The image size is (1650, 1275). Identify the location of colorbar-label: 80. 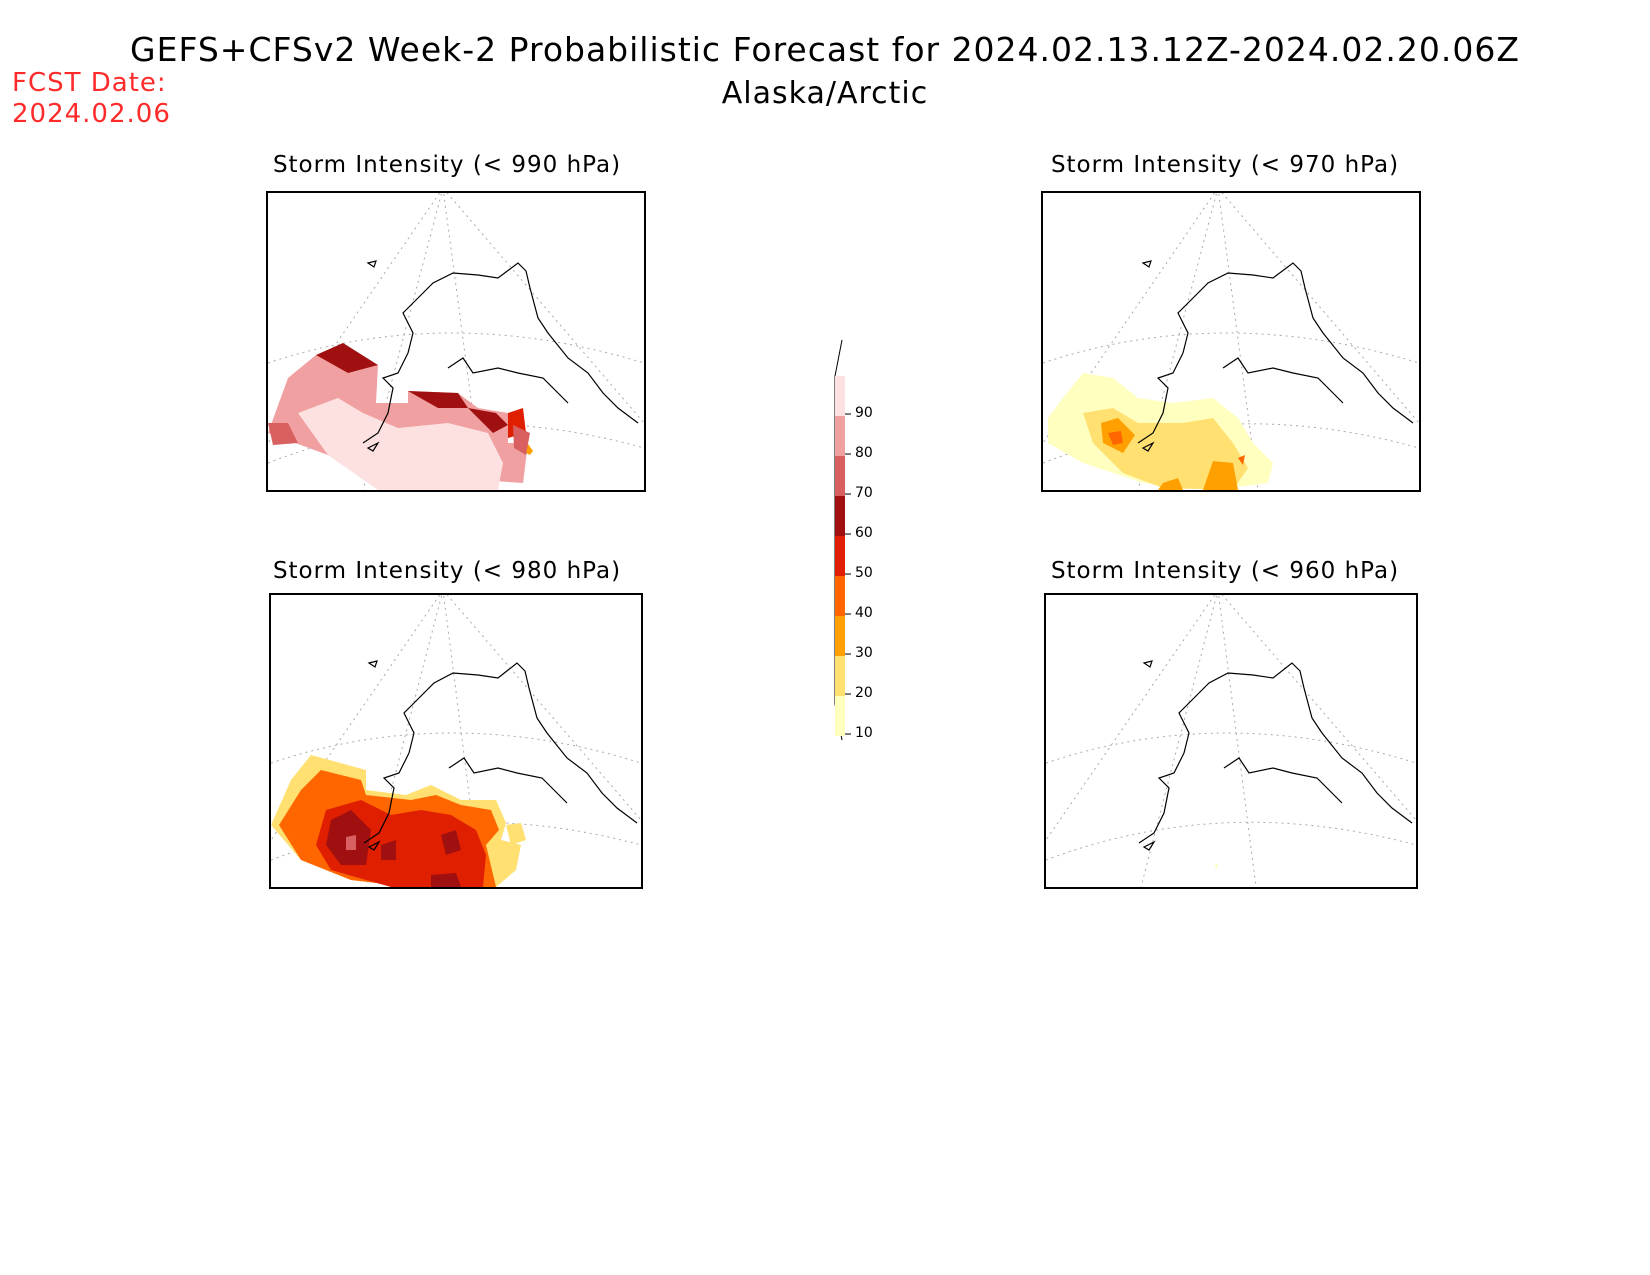
(864, 453).